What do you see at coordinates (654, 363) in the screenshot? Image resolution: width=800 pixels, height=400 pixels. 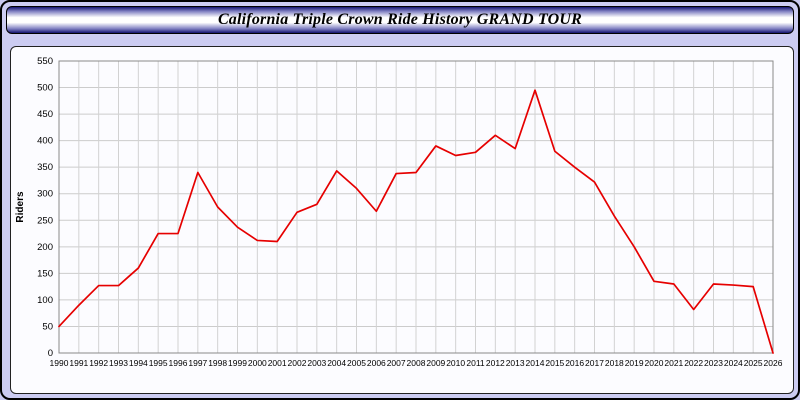 I see `svg-text: 2020` at bounding box center [654, 363].